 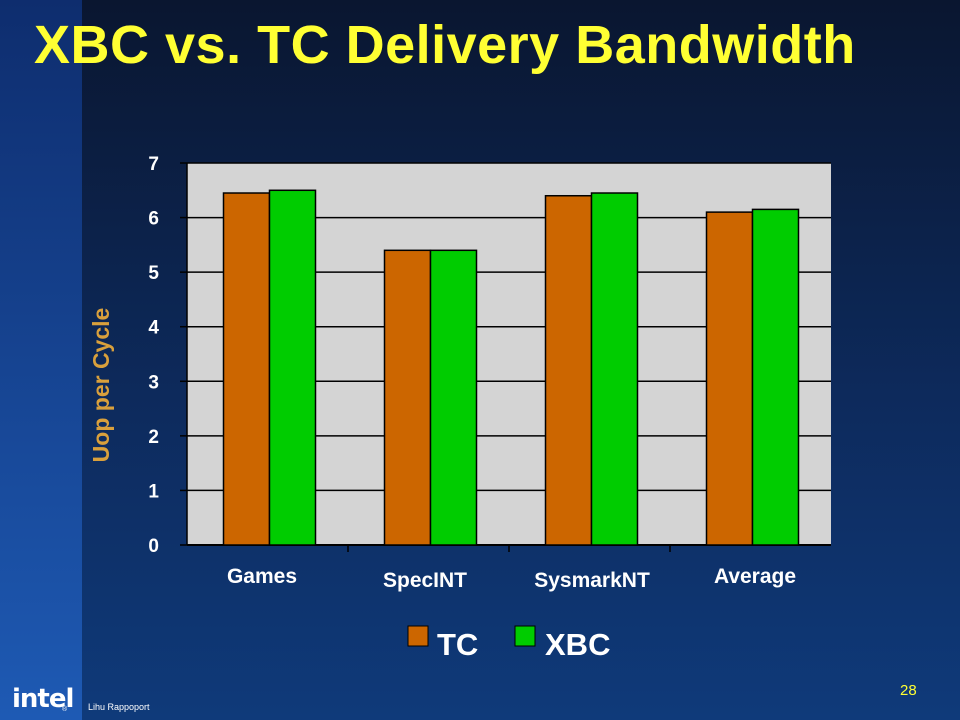 I want to click on y-tick-label: 5, so click(x=153, y=273).